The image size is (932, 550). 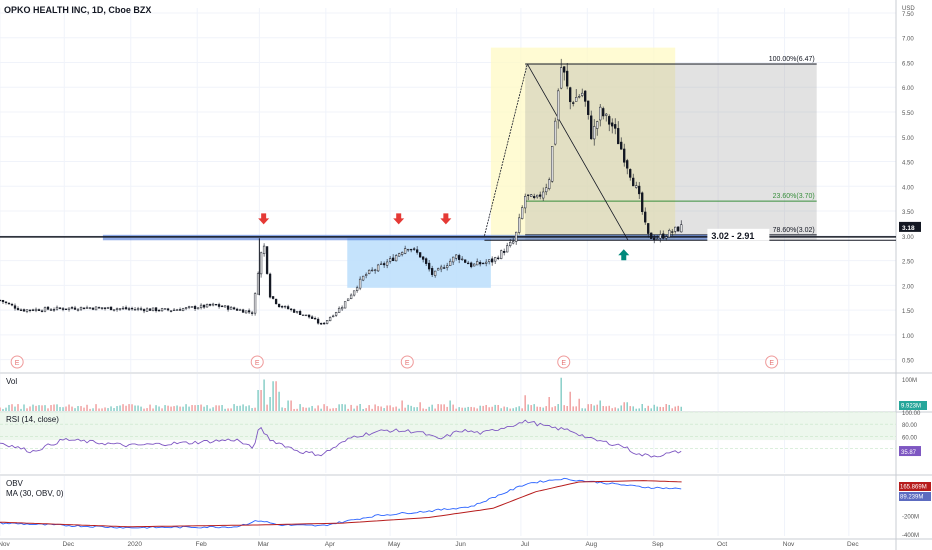 What do you see at coordinates (341, 504) in the screenshot?
I see `obv-ma-line` at bounding box center [341, 504].